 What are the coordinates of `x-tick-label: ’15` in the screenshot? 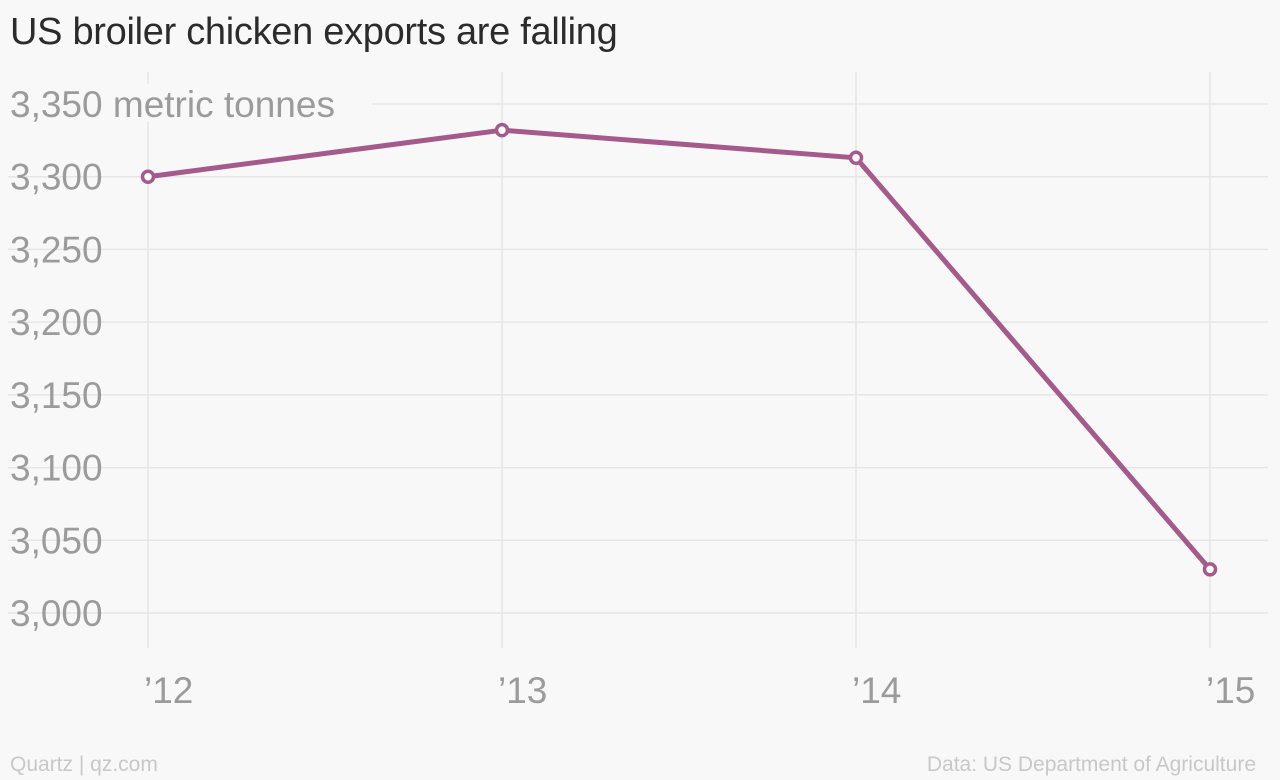 It's located at (1230, 690).